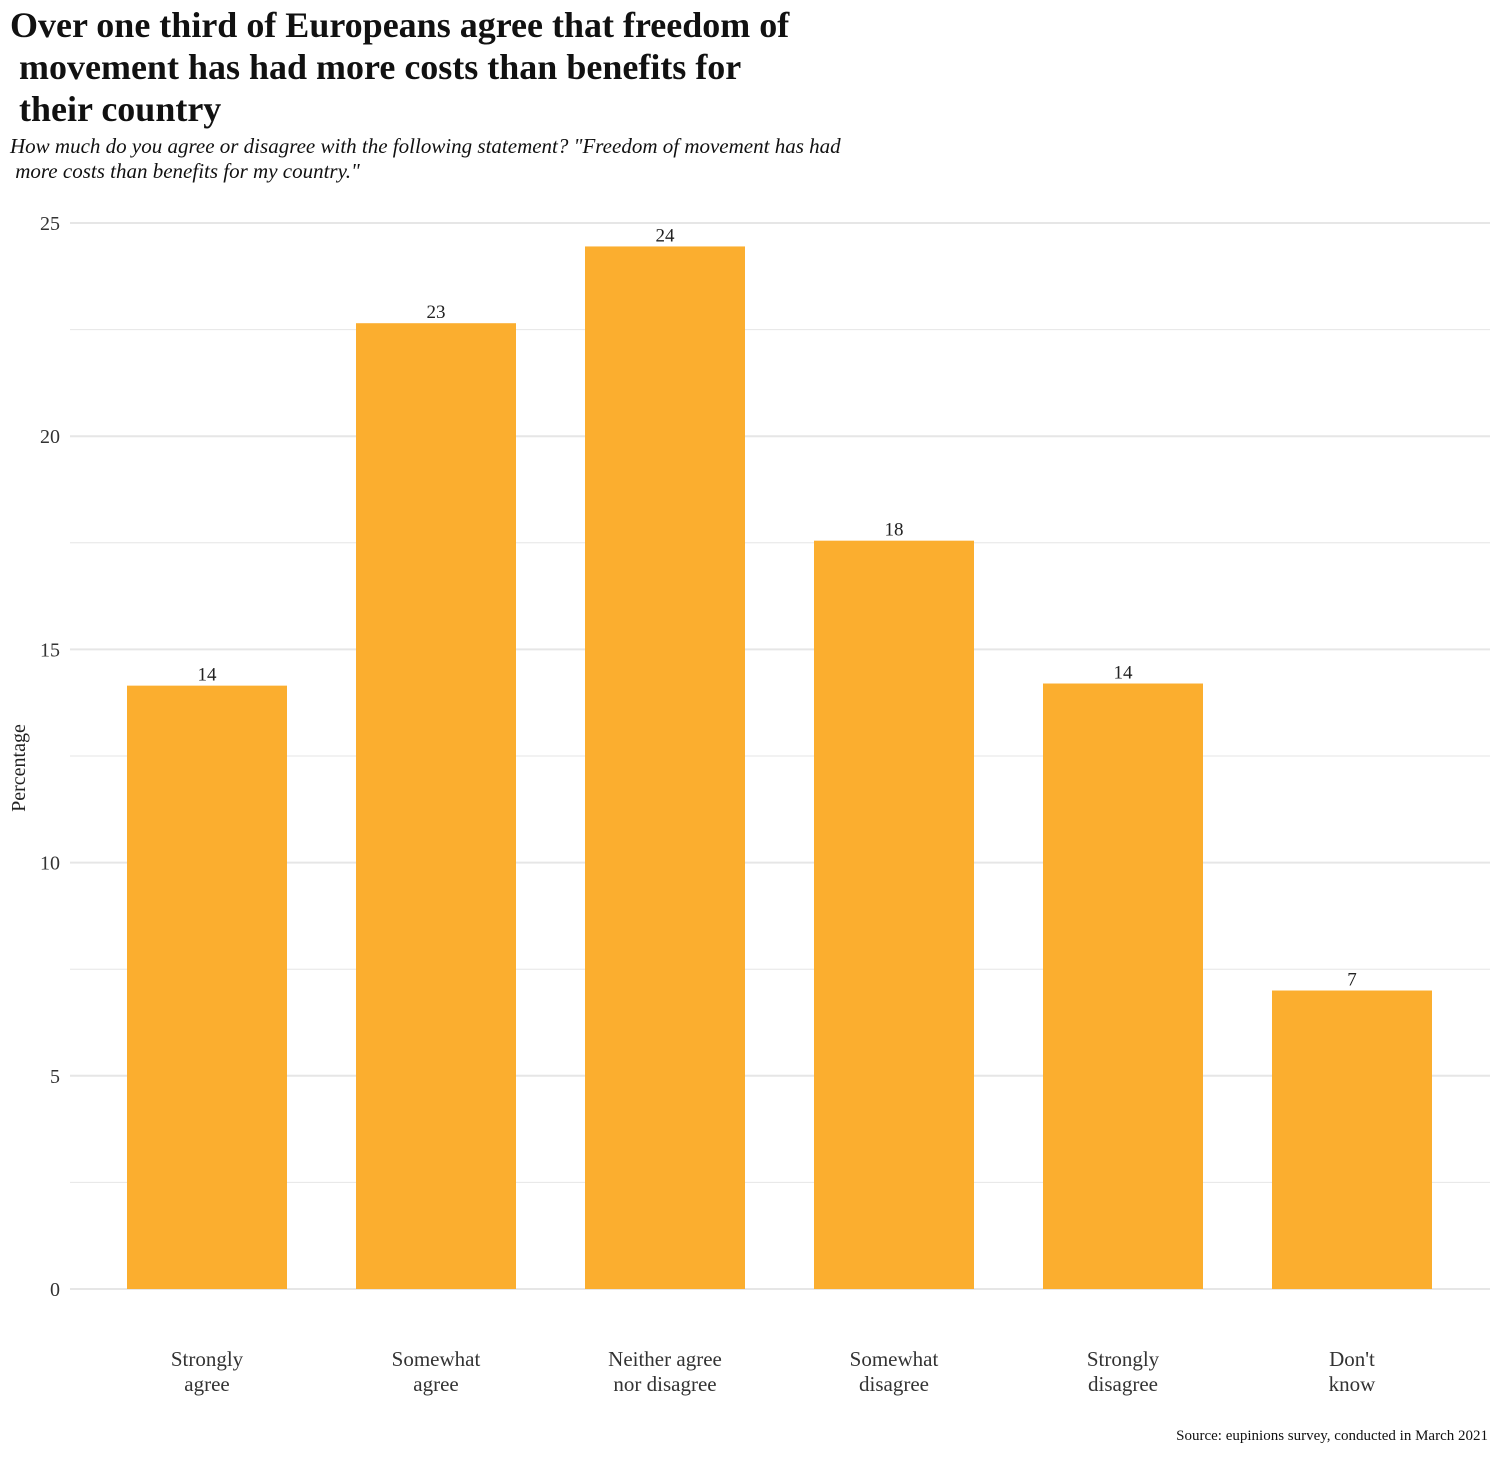 This screenshot has width=1500, height=1458. What do you see at coordinates (19, 768) in the screenshot?
I see `y-axis-title: Percentage` at bounding box center [19, 768].